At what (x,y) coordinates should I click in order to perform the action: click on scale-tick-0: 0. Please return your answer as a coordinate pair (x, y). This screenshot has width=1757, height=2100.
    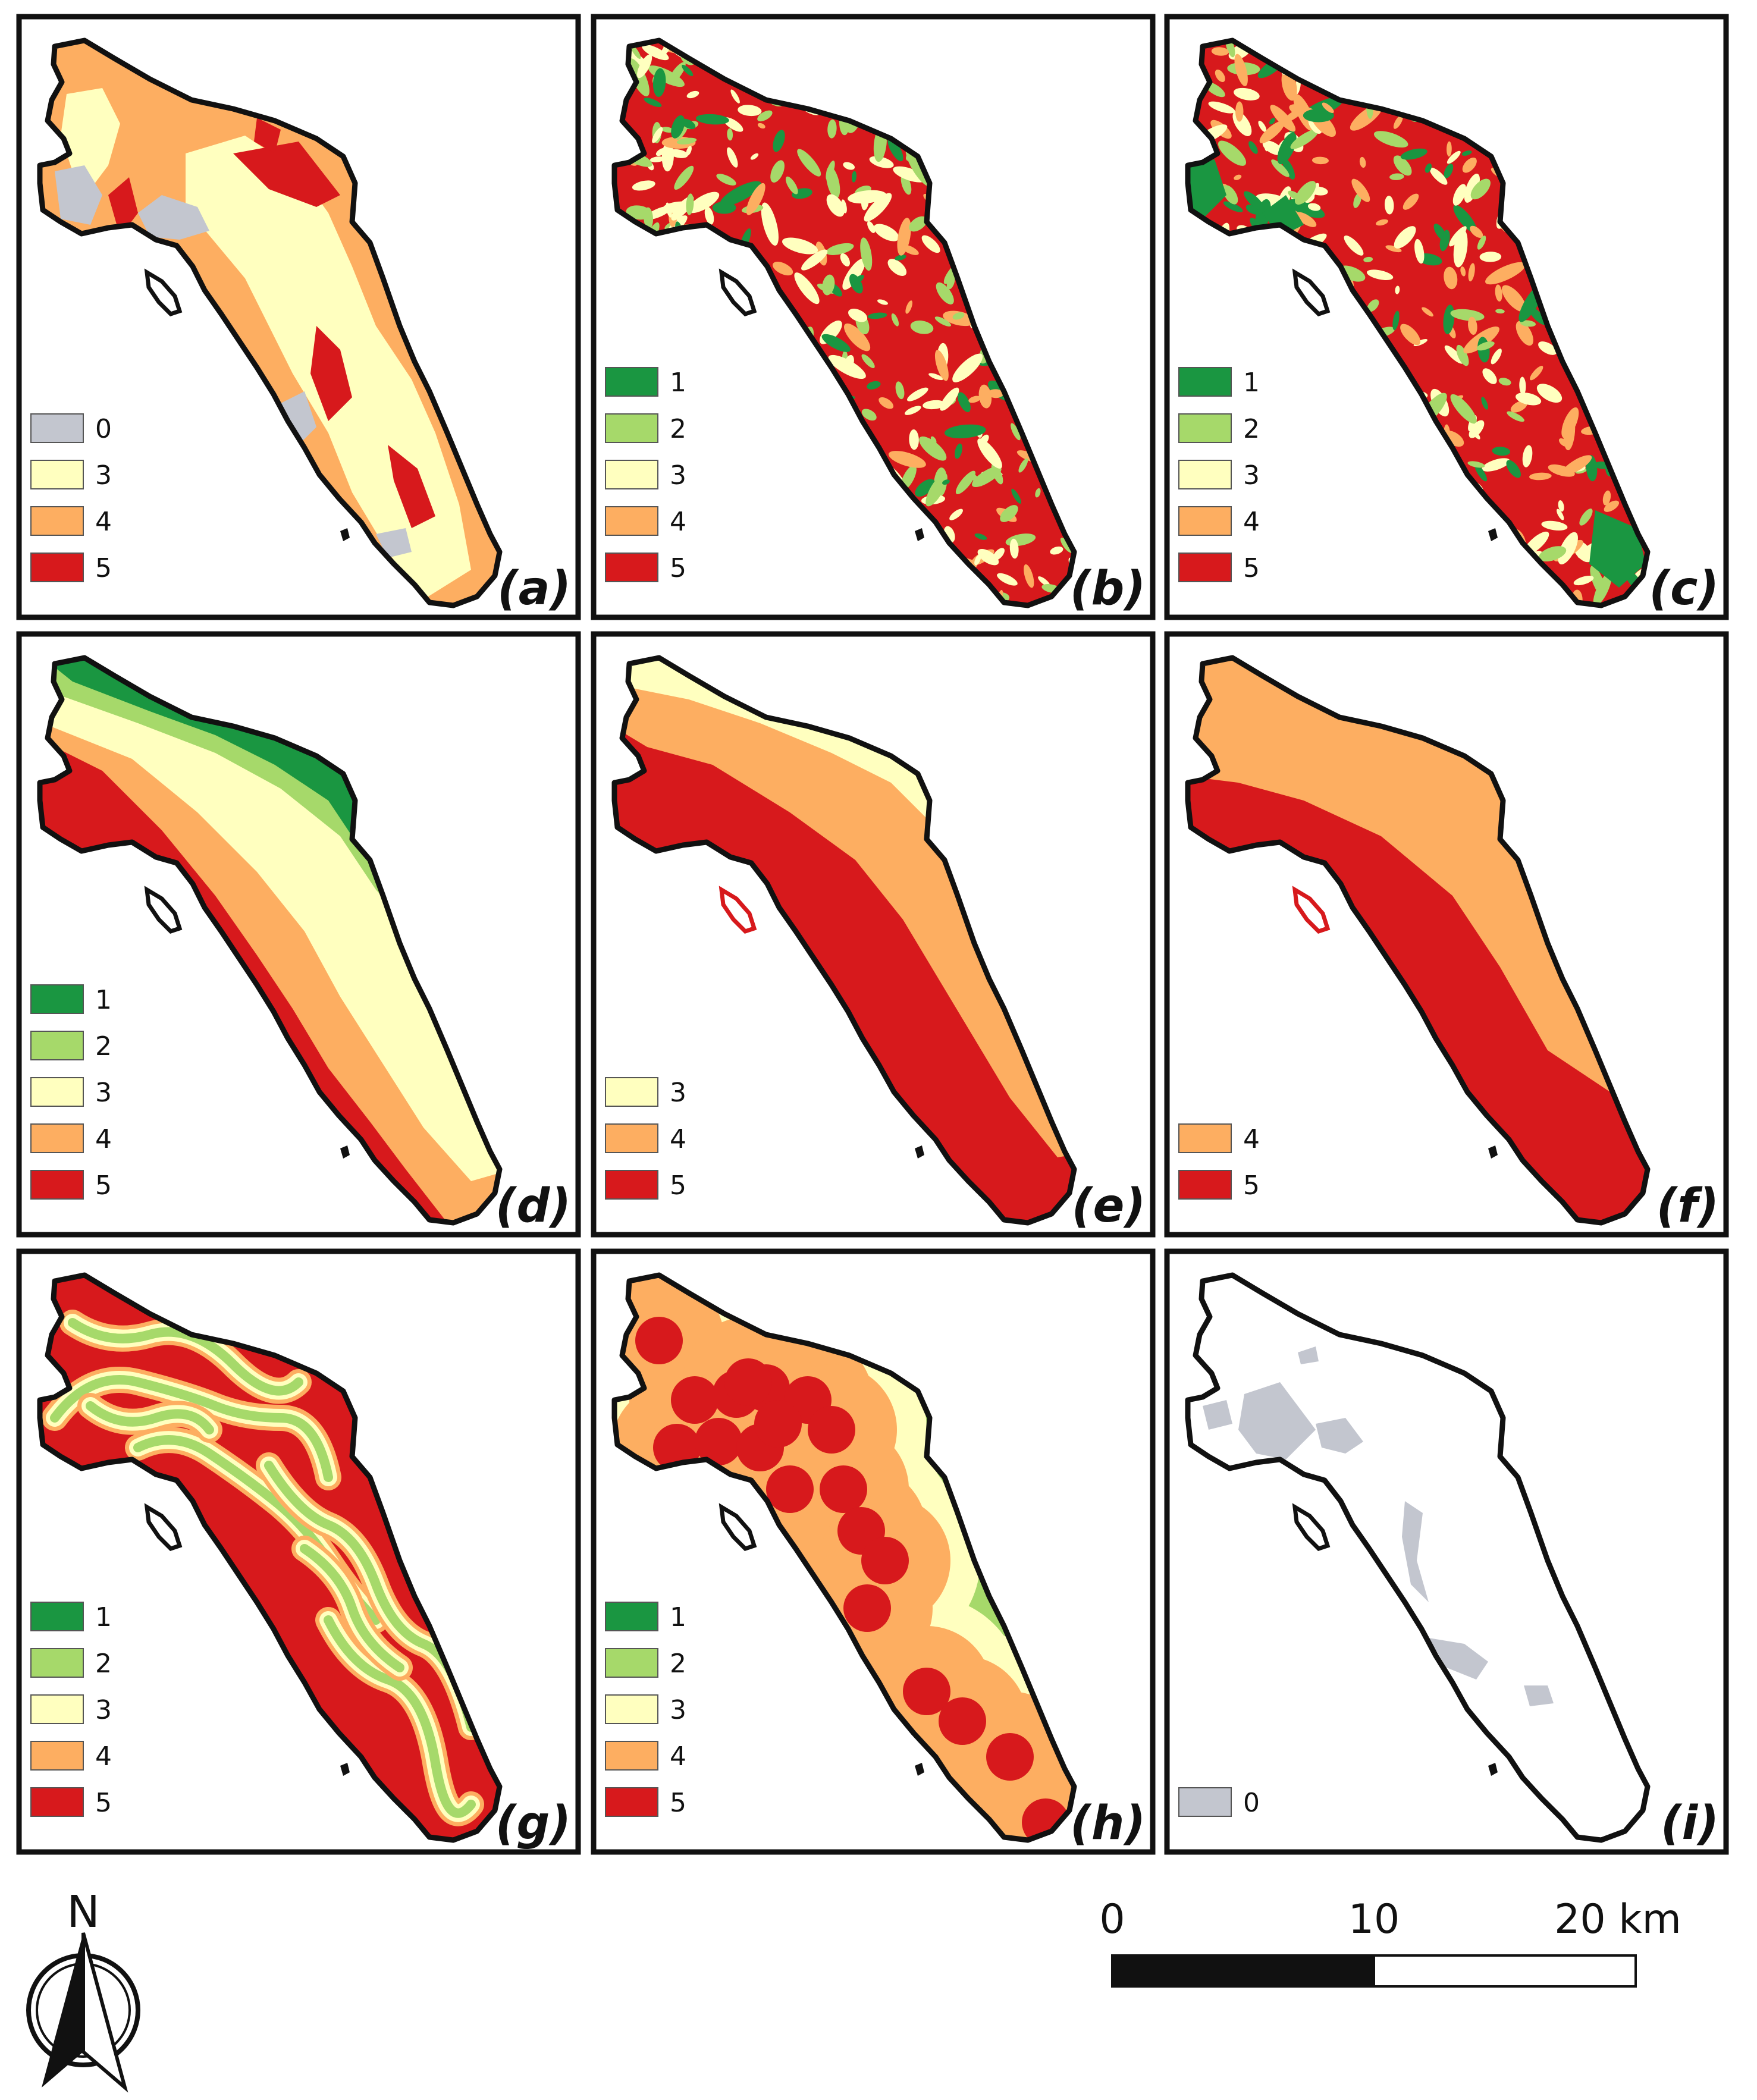
    Looking at the image, I should click on (1112, 1919).